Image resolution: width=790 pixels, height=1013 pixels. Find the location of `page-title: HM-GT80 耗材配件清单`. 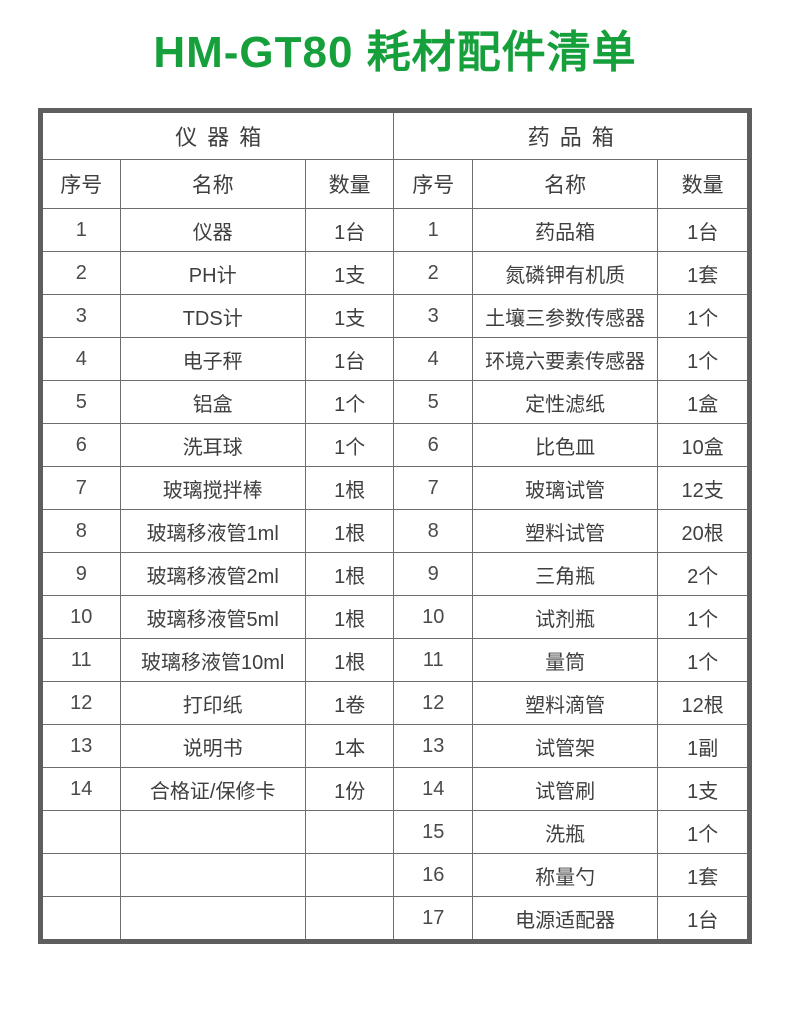

page-title: HM-GT80 耗材配件清单 is located at coordinates (395, 52).